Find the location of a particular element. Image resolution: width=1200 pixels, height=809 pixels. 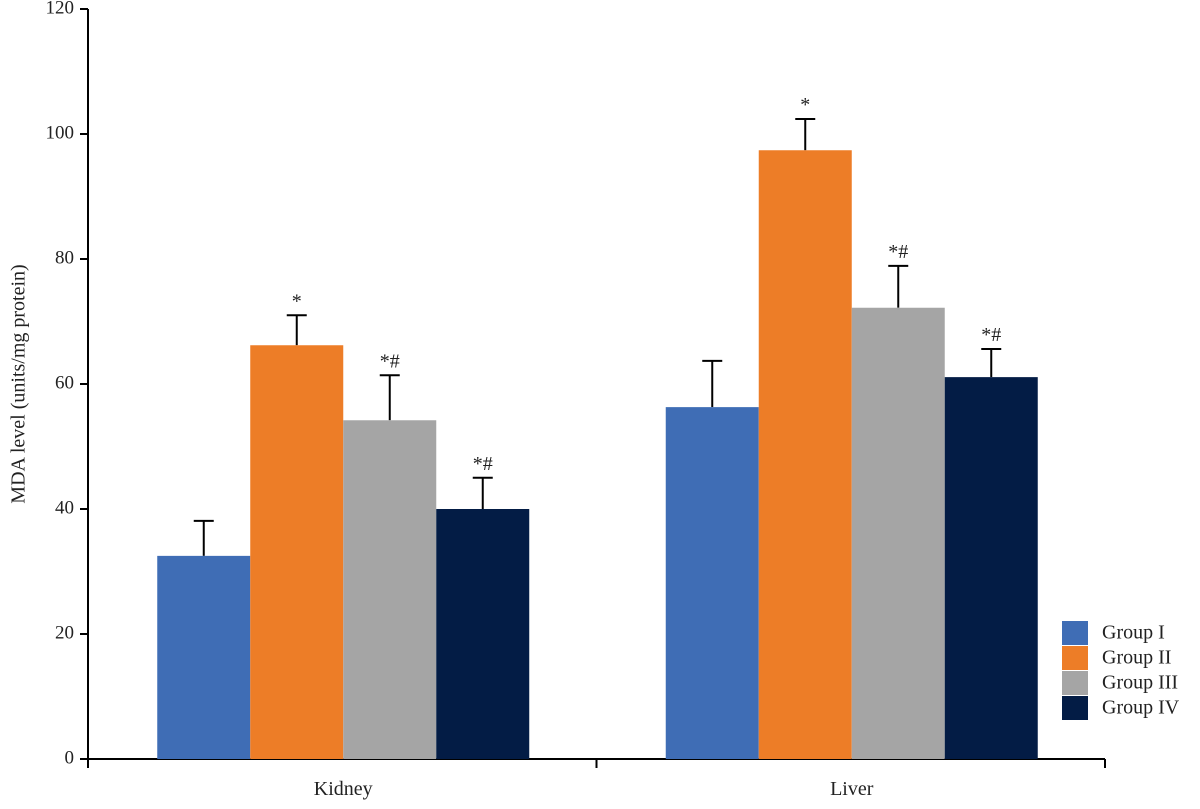

legend-label: Group II is located at coordinates (1136, 658).